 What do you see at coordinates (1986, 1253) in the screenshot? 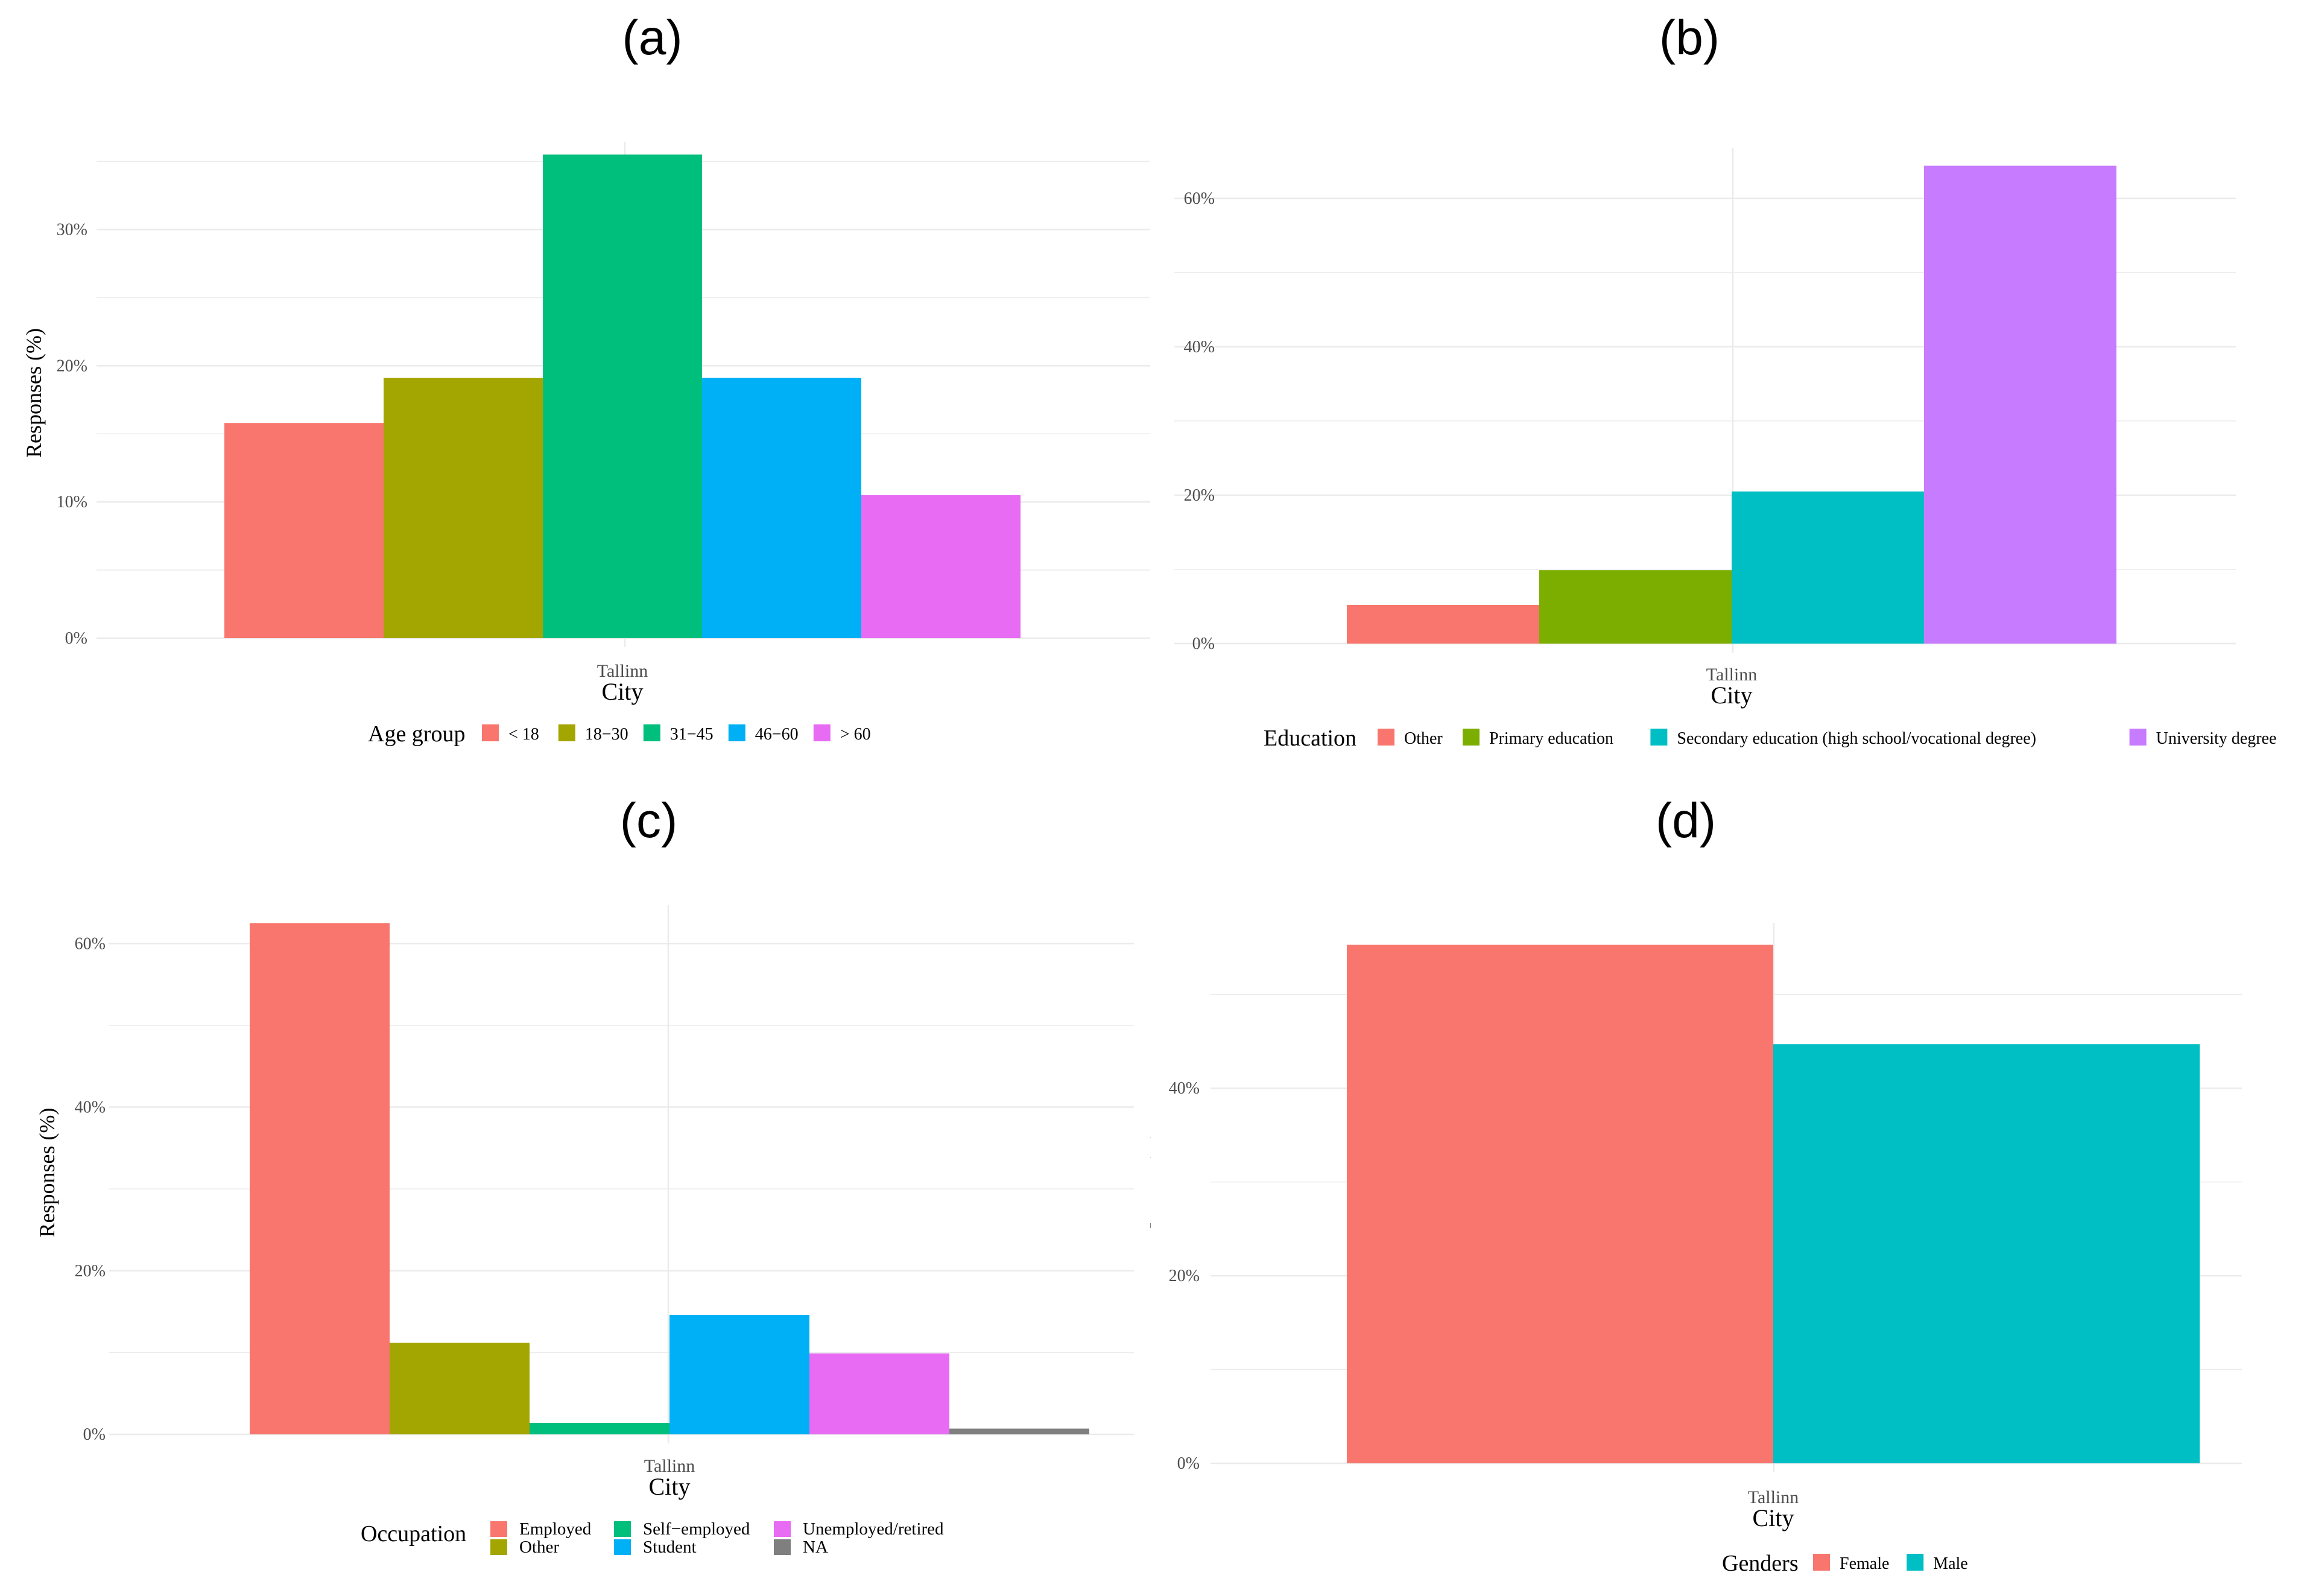
I see `bar-male` at bounding box center [1986, 1253].